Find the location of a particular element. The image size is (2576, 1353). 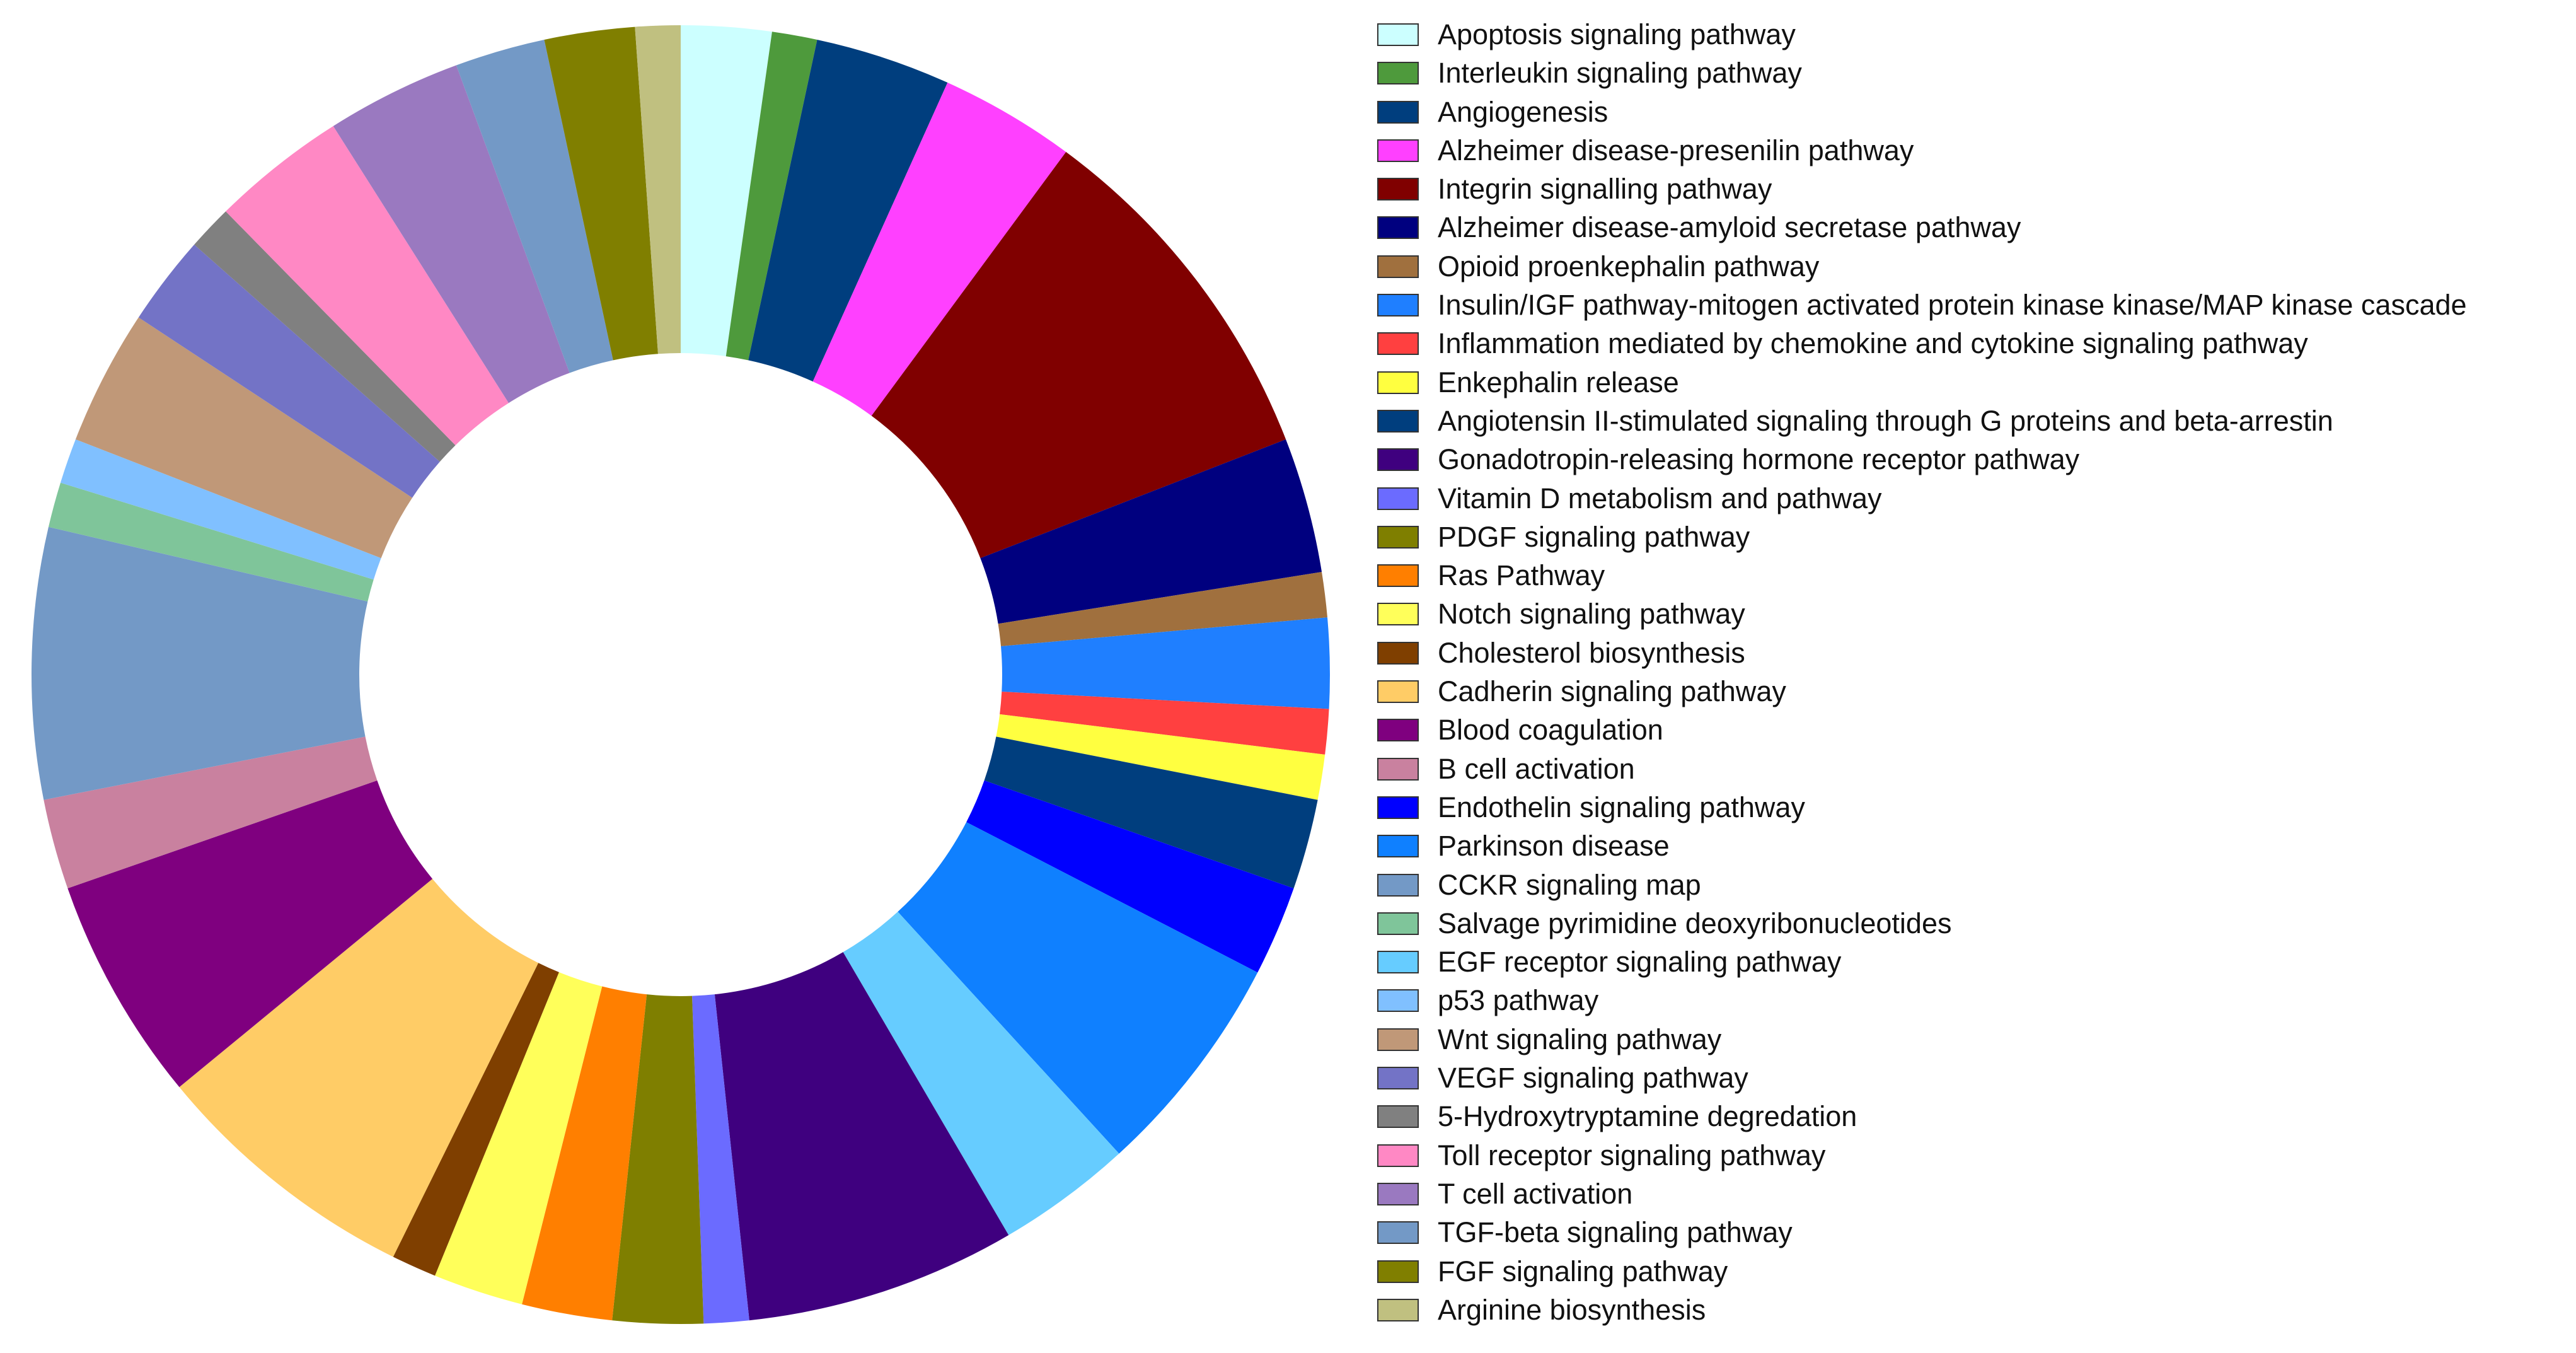

legend-label: B cell activation is located at coordinates (1536, 769).